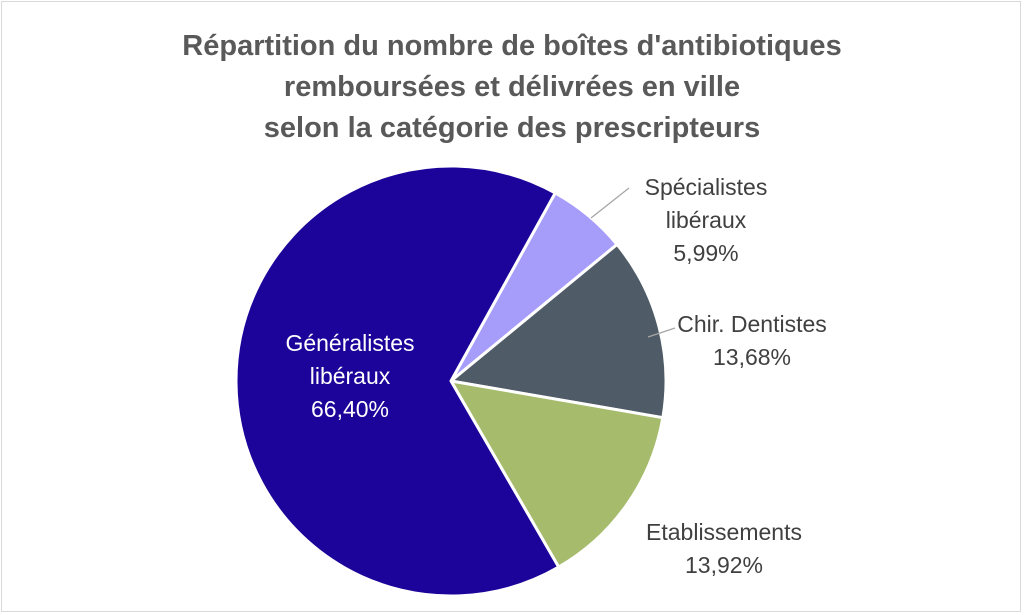 The height and width of the screenshot is (615, 1024). I want to click on pie-slice-chir-dentistes, so click(558, 331).